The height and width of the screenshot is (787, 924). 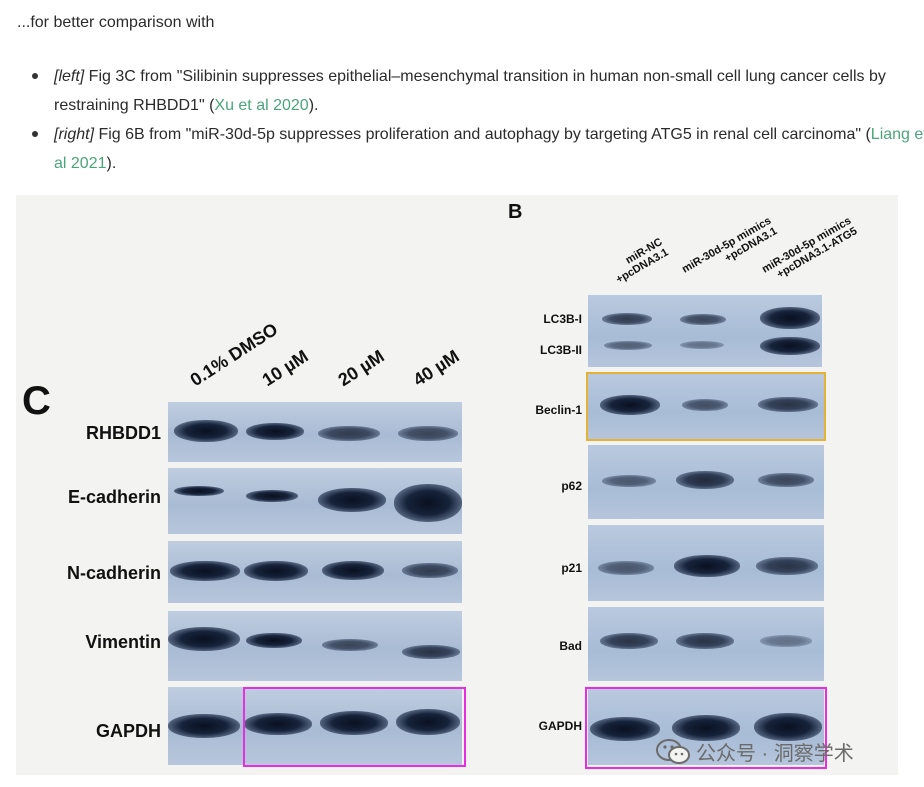 What do you see at coordinates (571, 486) in the screenshot?
I see `row-label-p62: p62` at bounding box center [571, 486].